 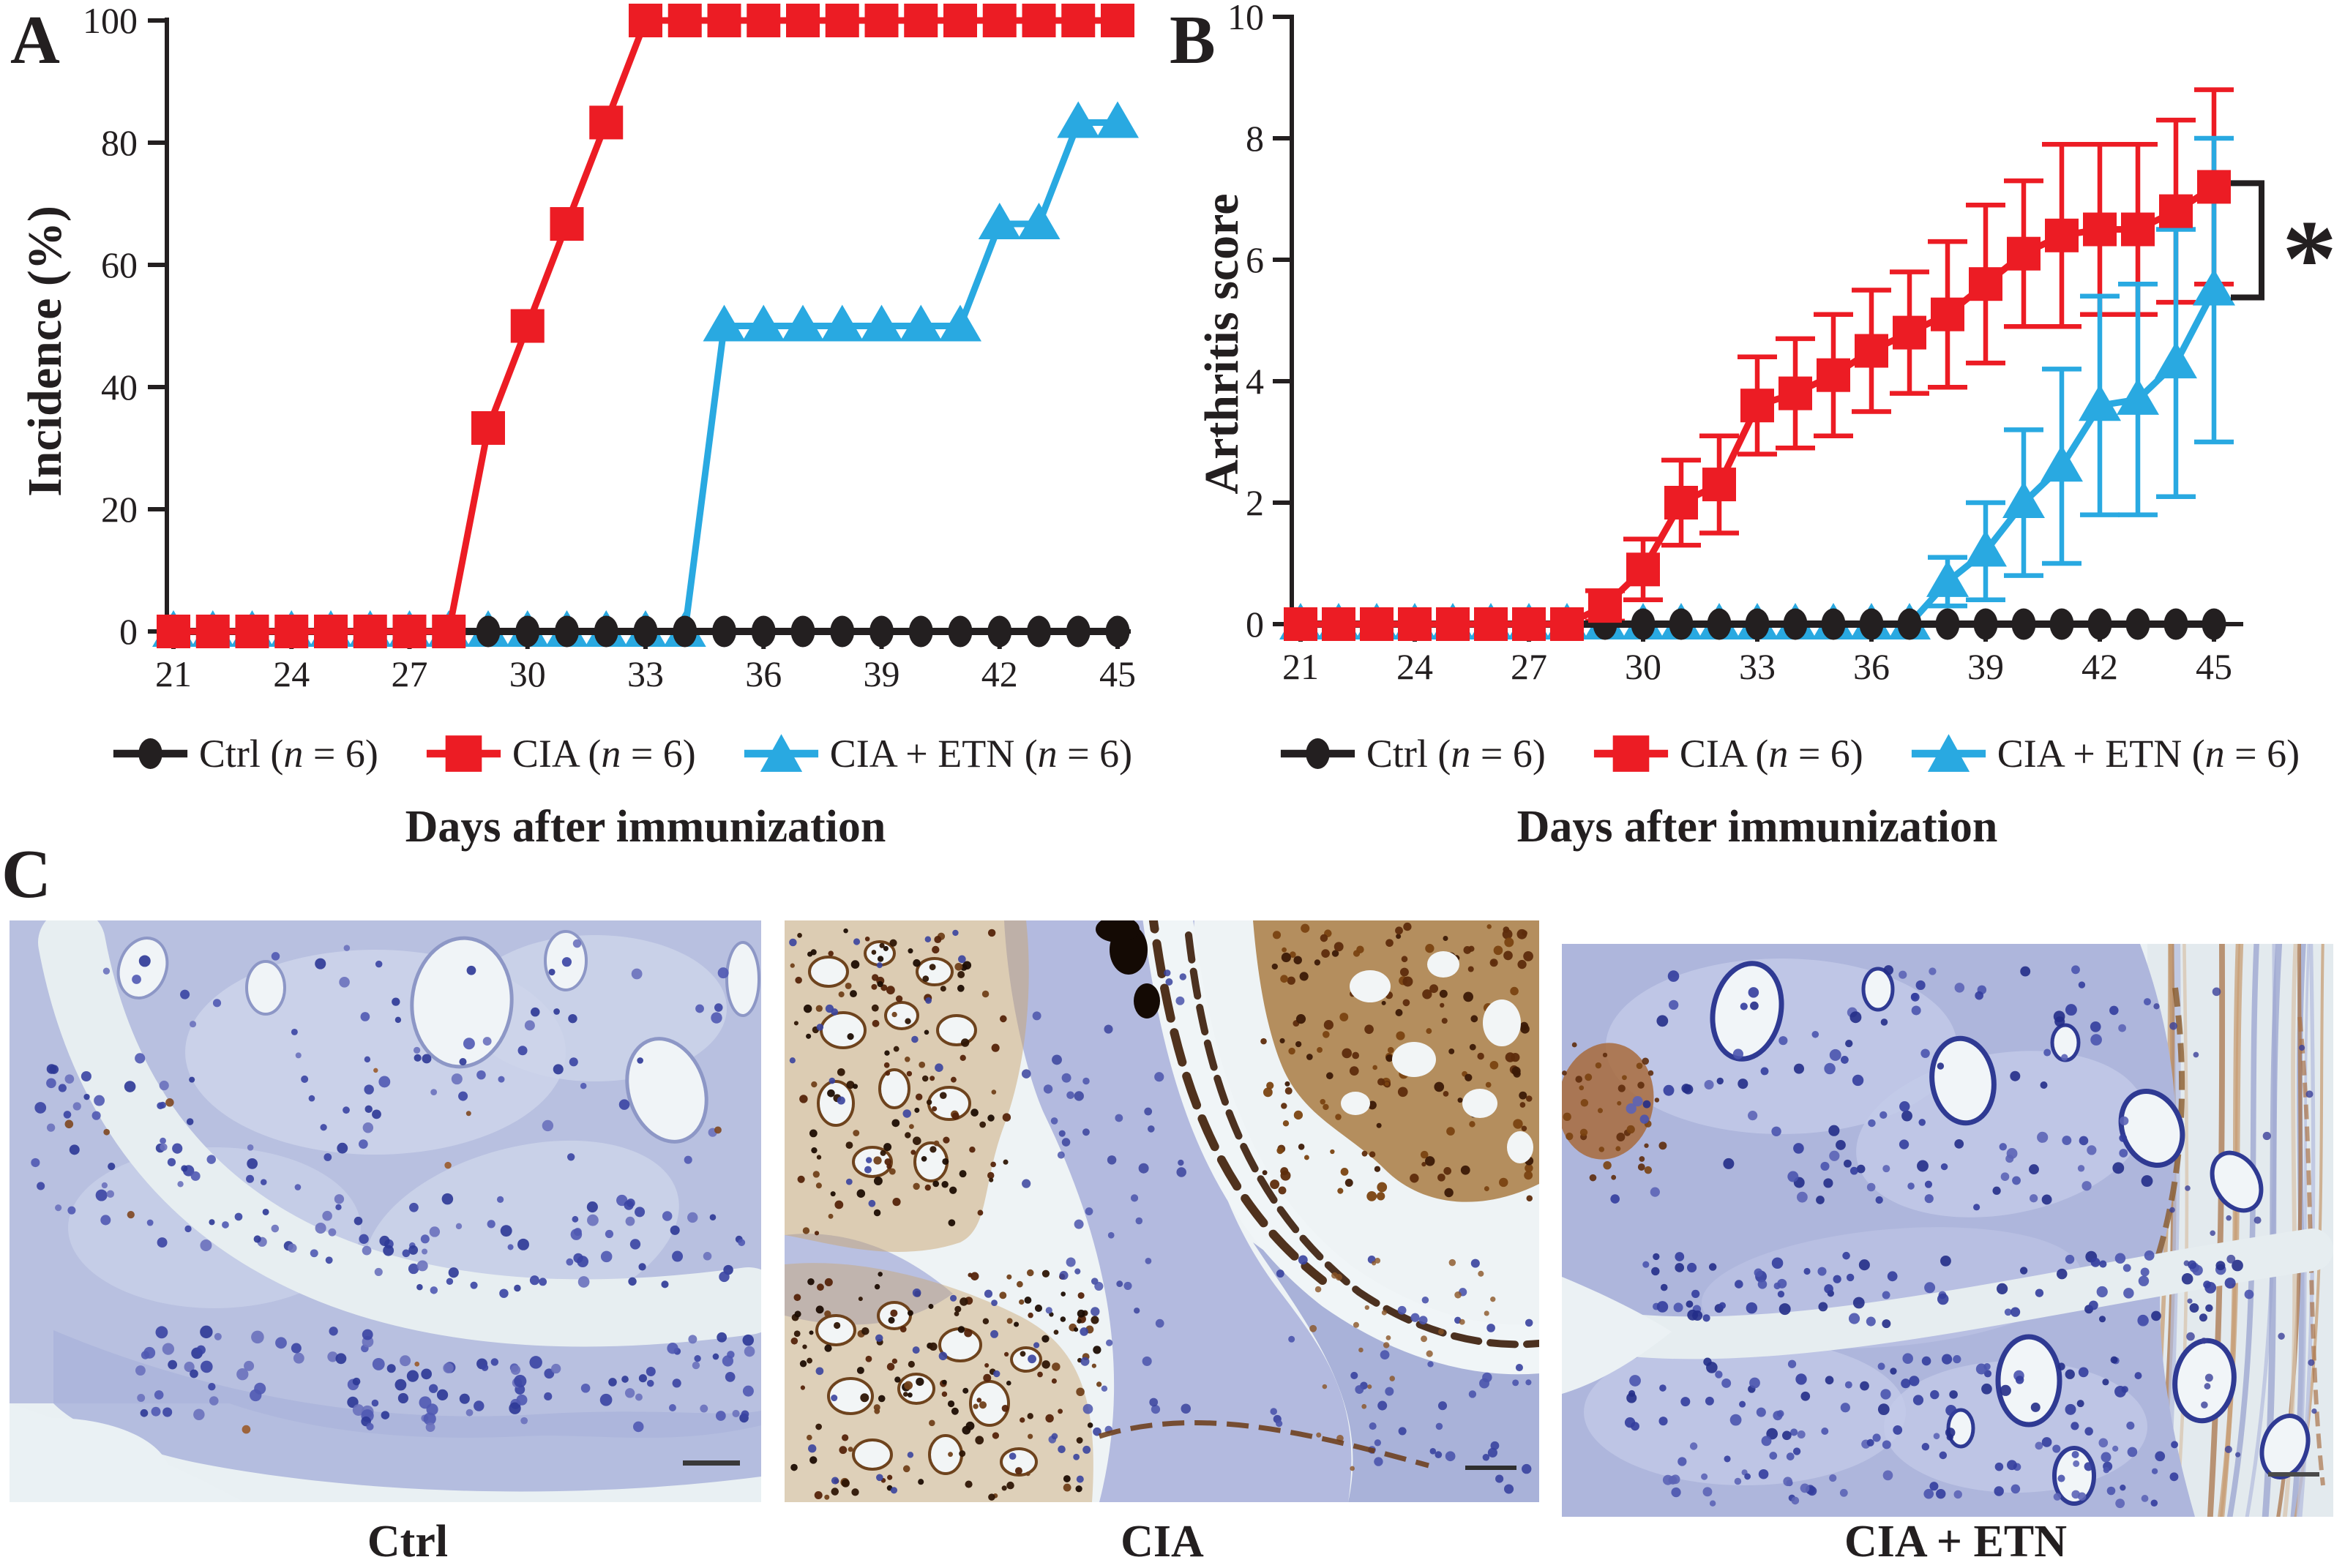 I want to click on svg-text: 20, so click(x=119, y=510).